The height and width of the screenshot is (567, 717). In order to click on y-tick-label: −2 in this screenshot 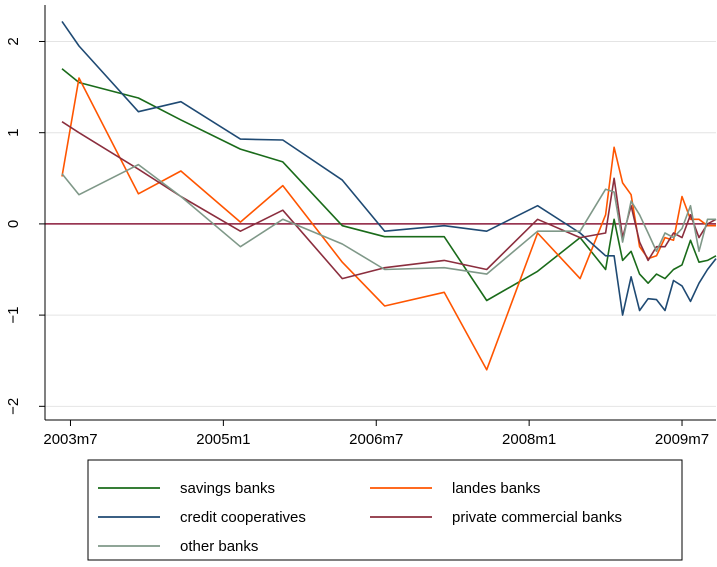, I will do `click(13, 406)`.